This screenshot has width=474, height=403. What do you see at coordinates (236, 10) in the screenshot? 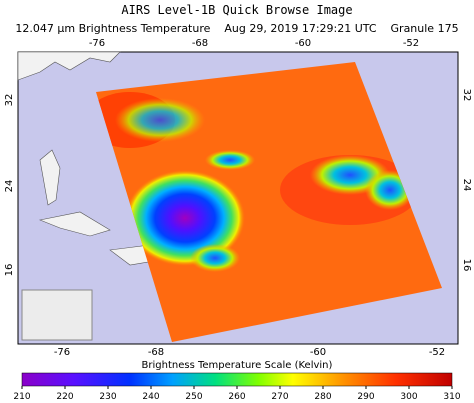
I see `title: AIRS Level-1B Quick Browse Image` at bounding box center [236, 10].